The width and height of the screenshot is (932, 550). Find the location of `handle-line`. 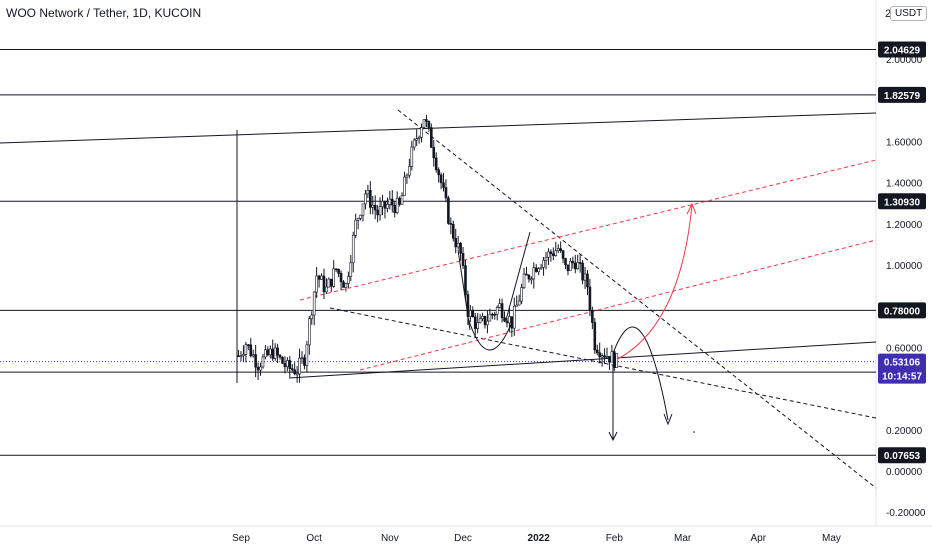

handle-line is located at coordinates (518, 276).